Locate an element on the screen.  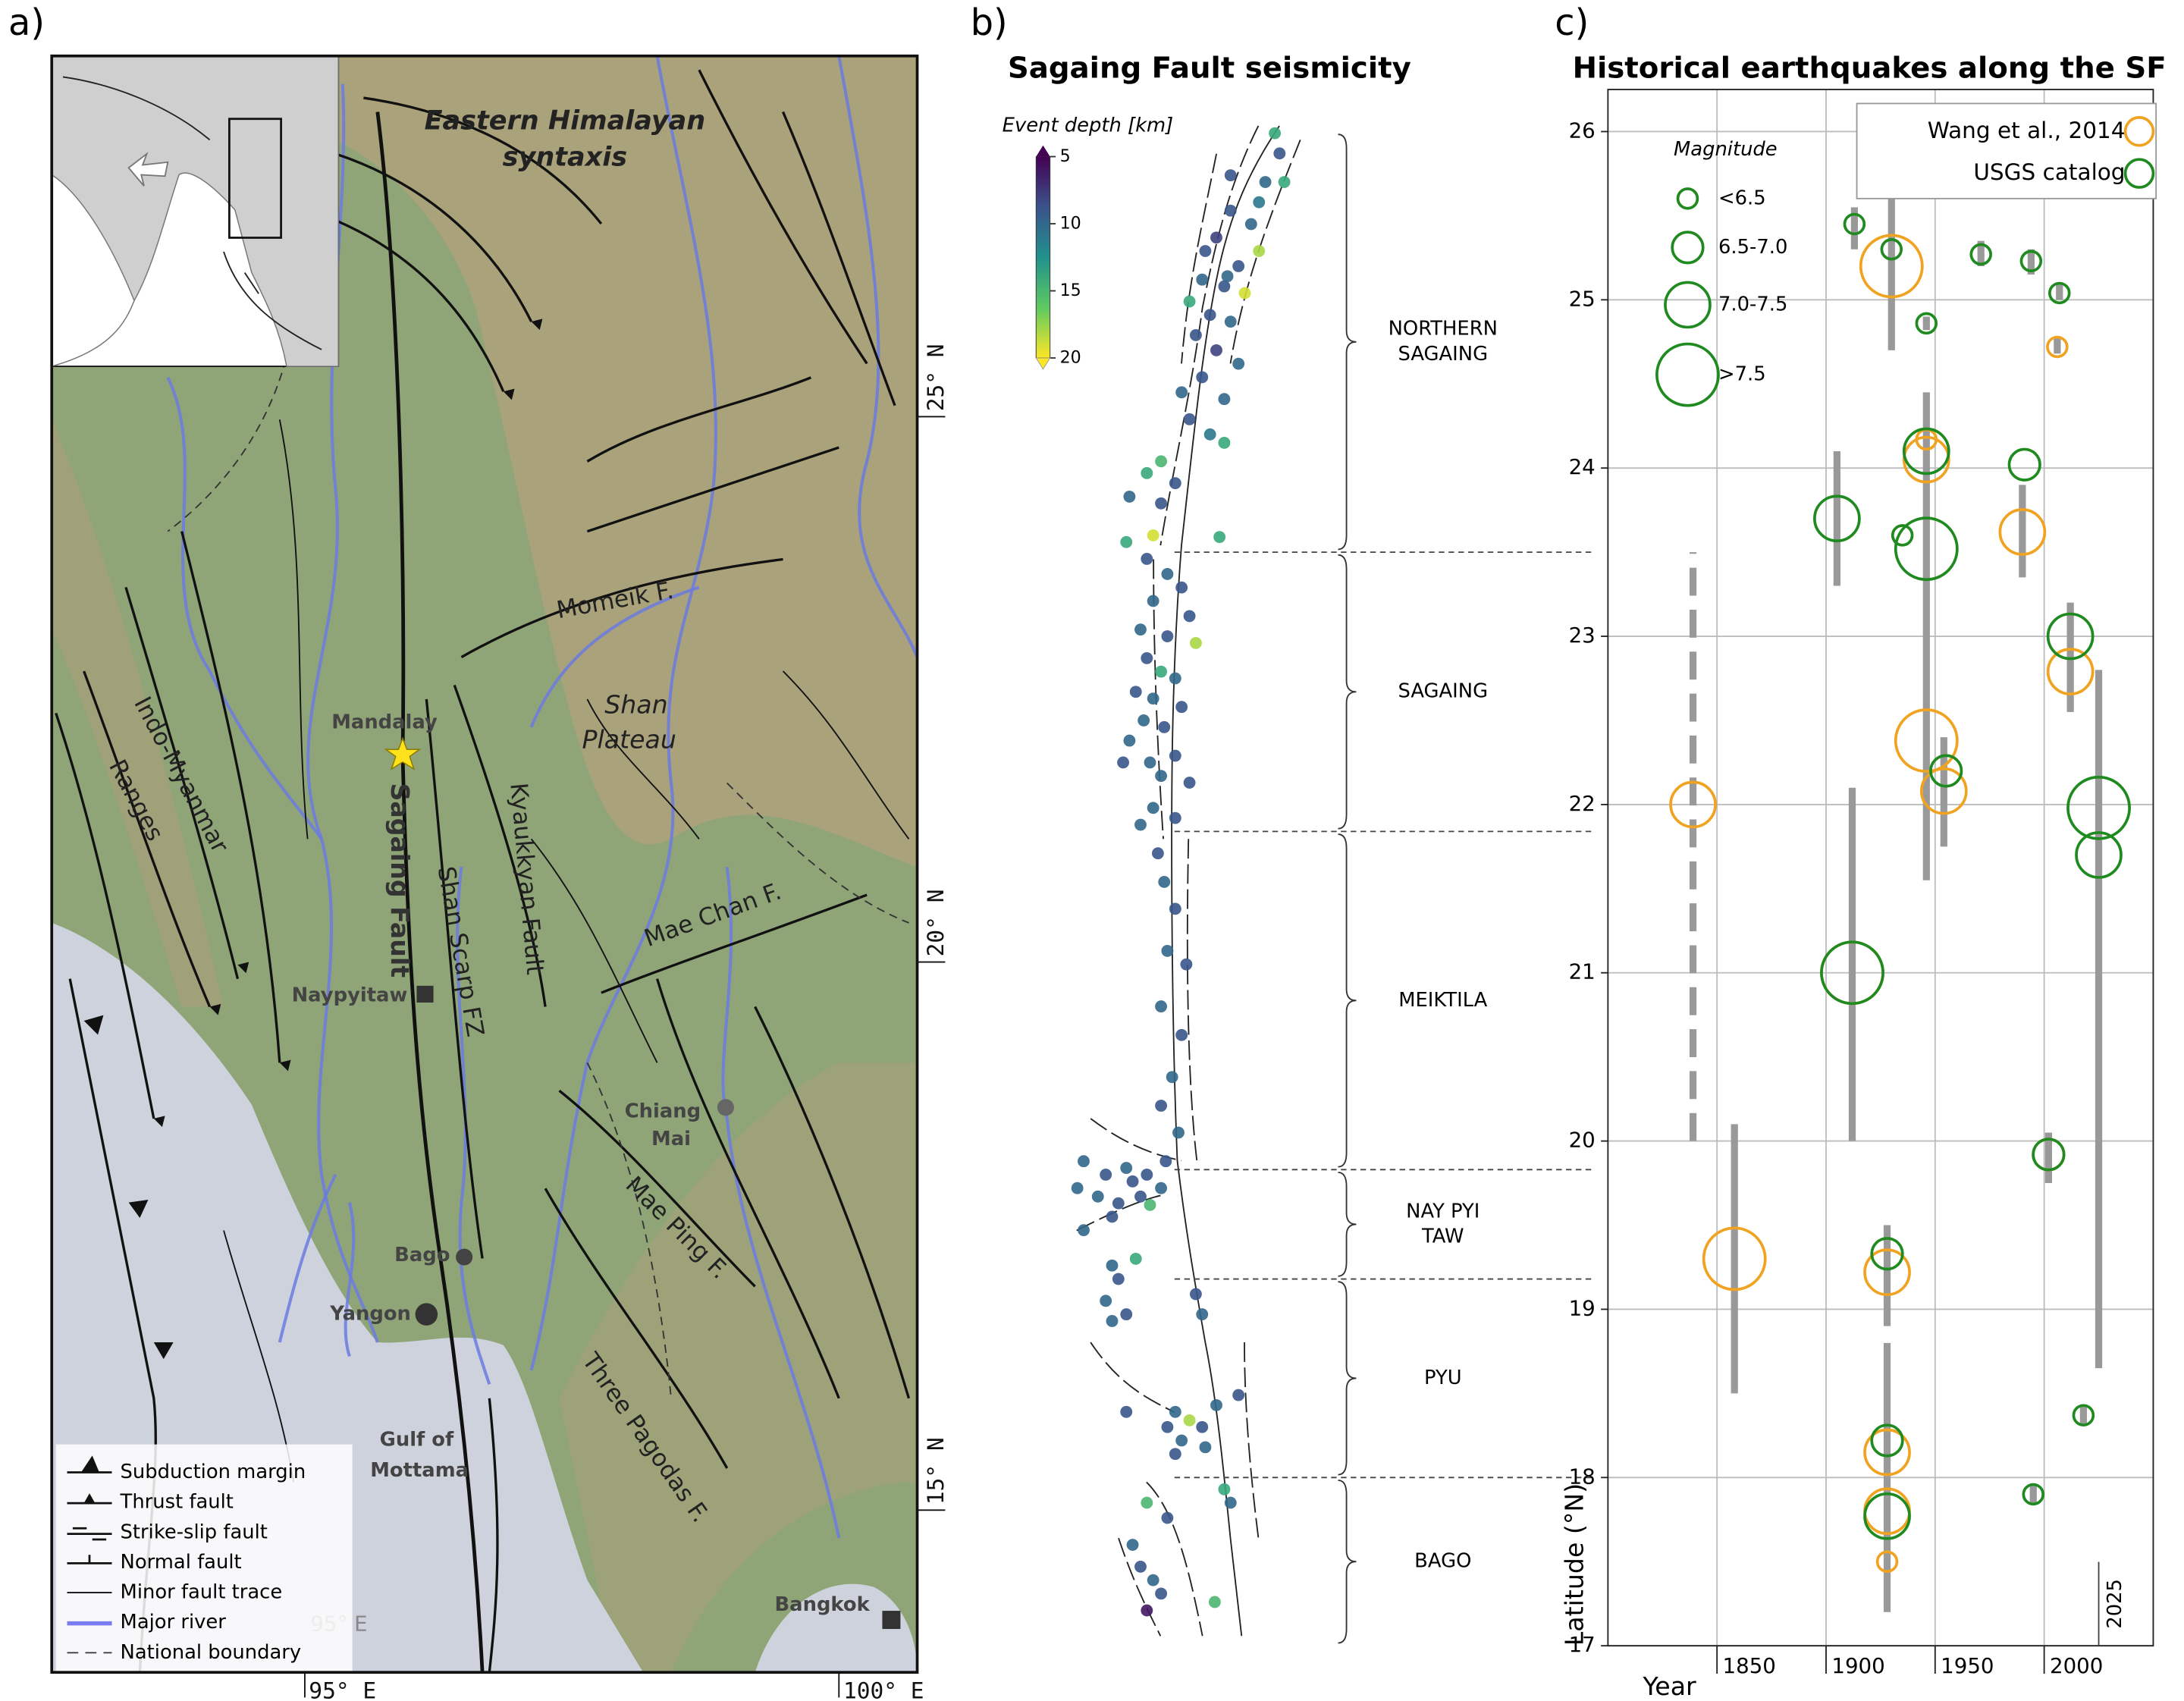
panel-label: a) is located at coordinates (26, 23).